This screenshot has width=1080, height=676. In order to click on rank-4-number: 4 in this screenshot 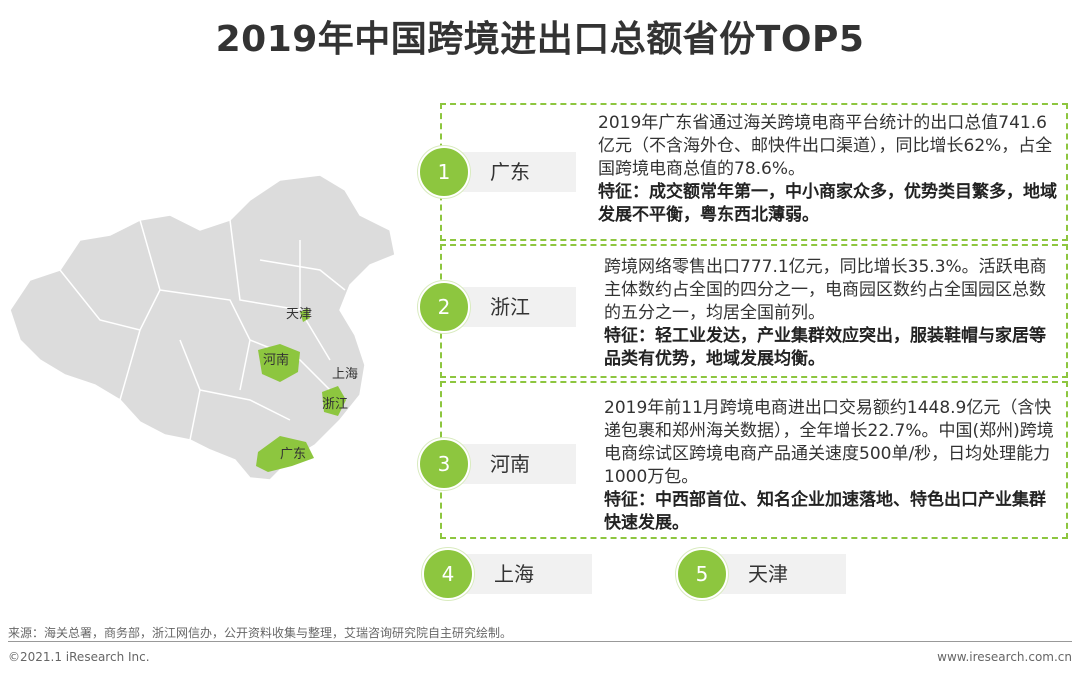, I will do `click(448, 574)`.